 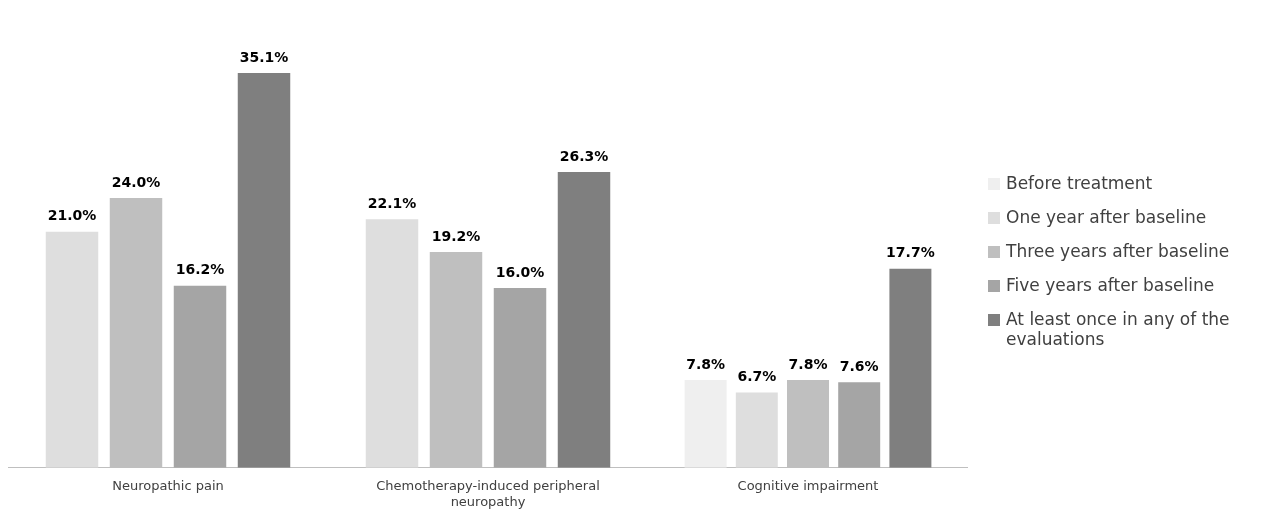 I want to click on data-label: 26.3%, so click(x=584, y=155).